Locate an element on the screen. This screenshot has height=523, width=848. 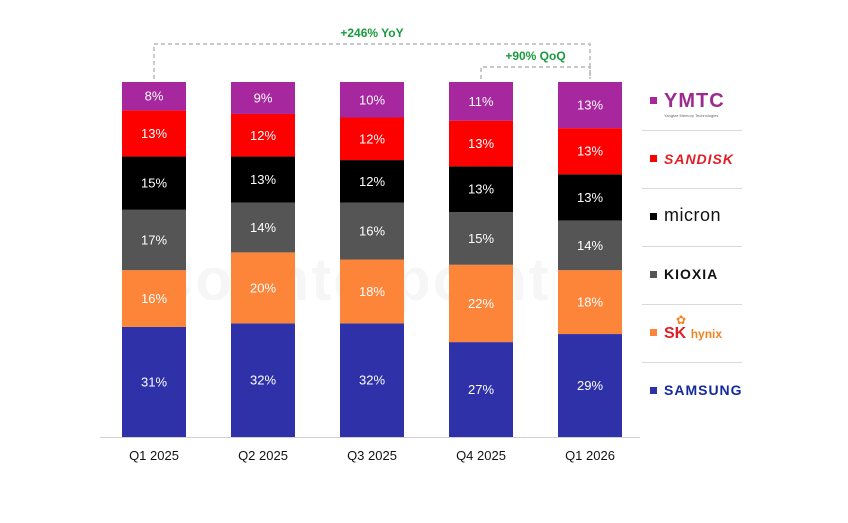
data-label: 11% is located at coordinates (480, 101).